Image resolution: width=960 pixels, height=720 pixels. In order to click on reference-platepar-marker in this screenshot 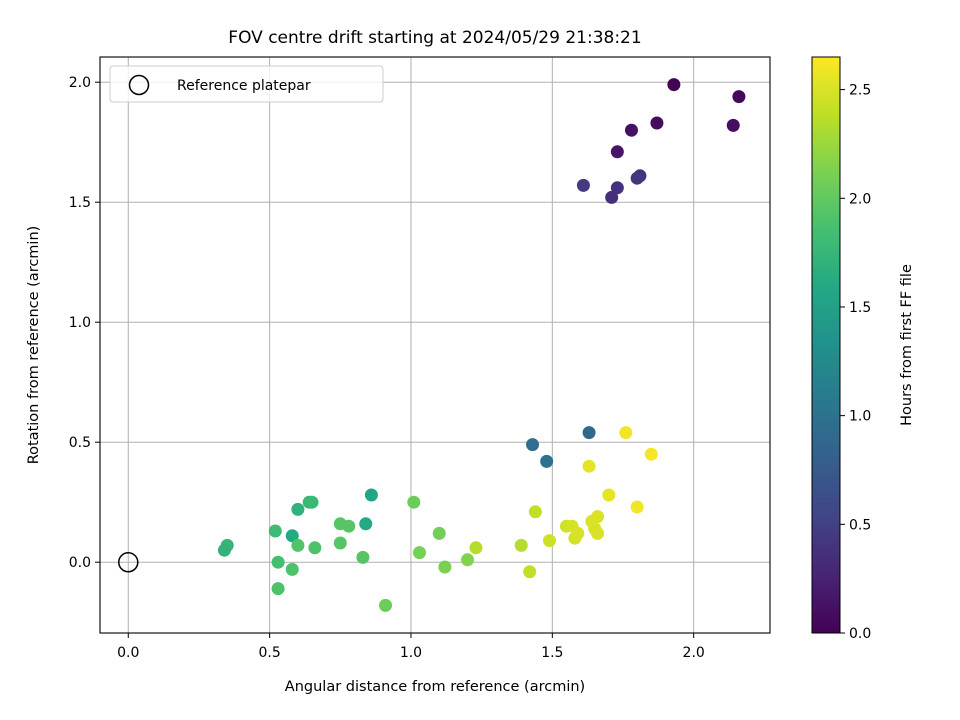, I will do `click(128, 562)`.